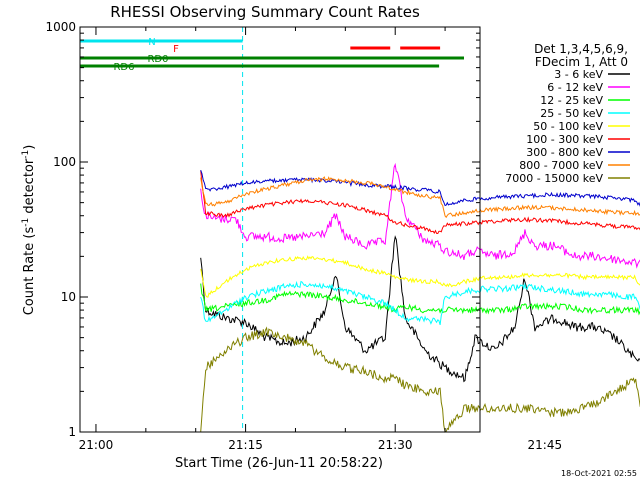 The image size is (640, 480). What do you see at coordinates (176, 49) in the screenshot?
I see `flare-flag-label: F` at bounding box center [176, 49].